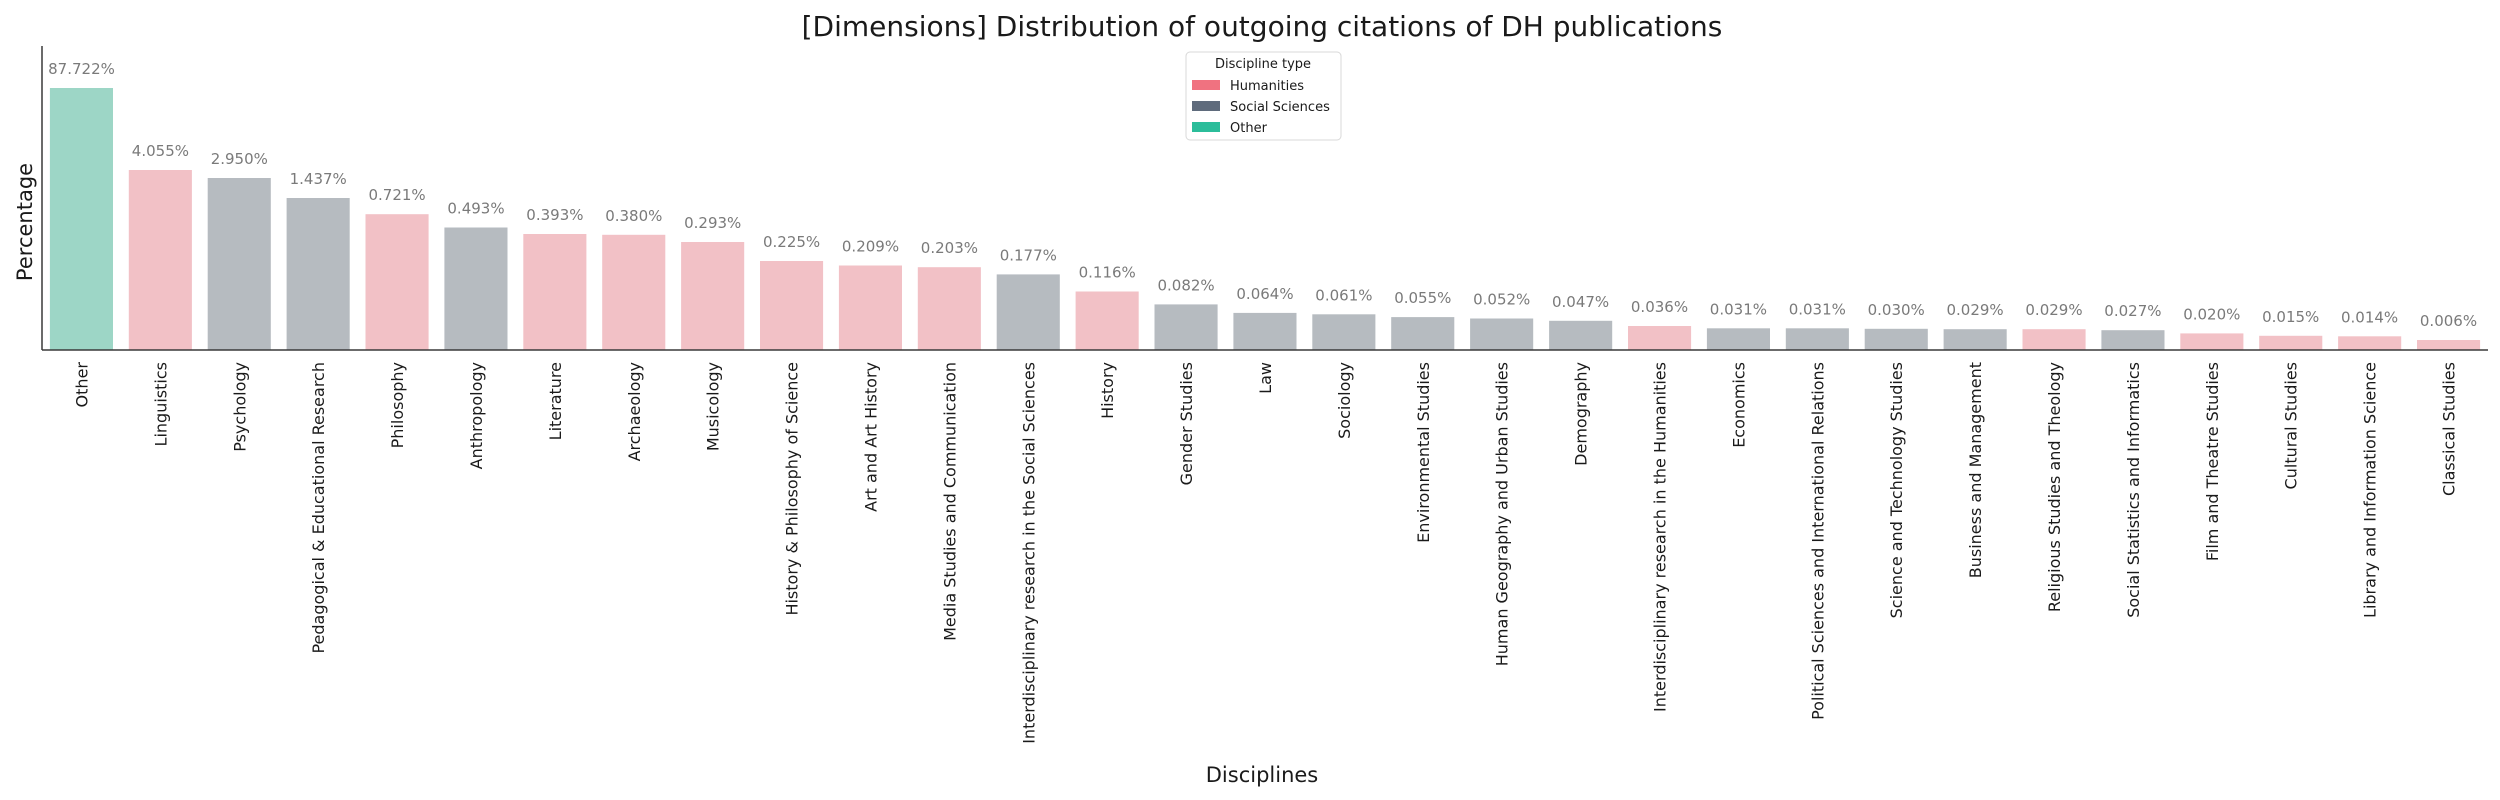 The image size is (2500, 800). I want to click on legend-swatch-humanities, so click(1206, 85).